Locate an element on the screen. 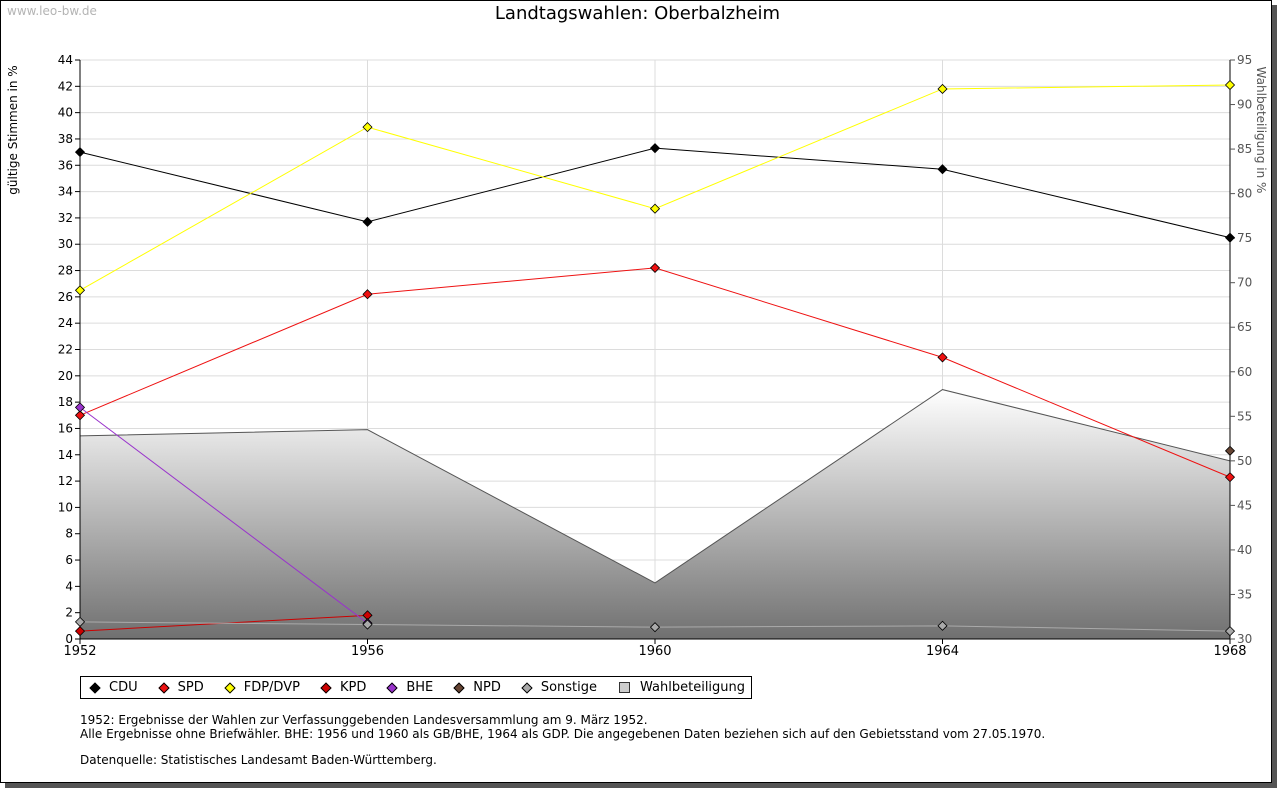  y-left-tick-label: 18 is located at coordinates (65, 402).